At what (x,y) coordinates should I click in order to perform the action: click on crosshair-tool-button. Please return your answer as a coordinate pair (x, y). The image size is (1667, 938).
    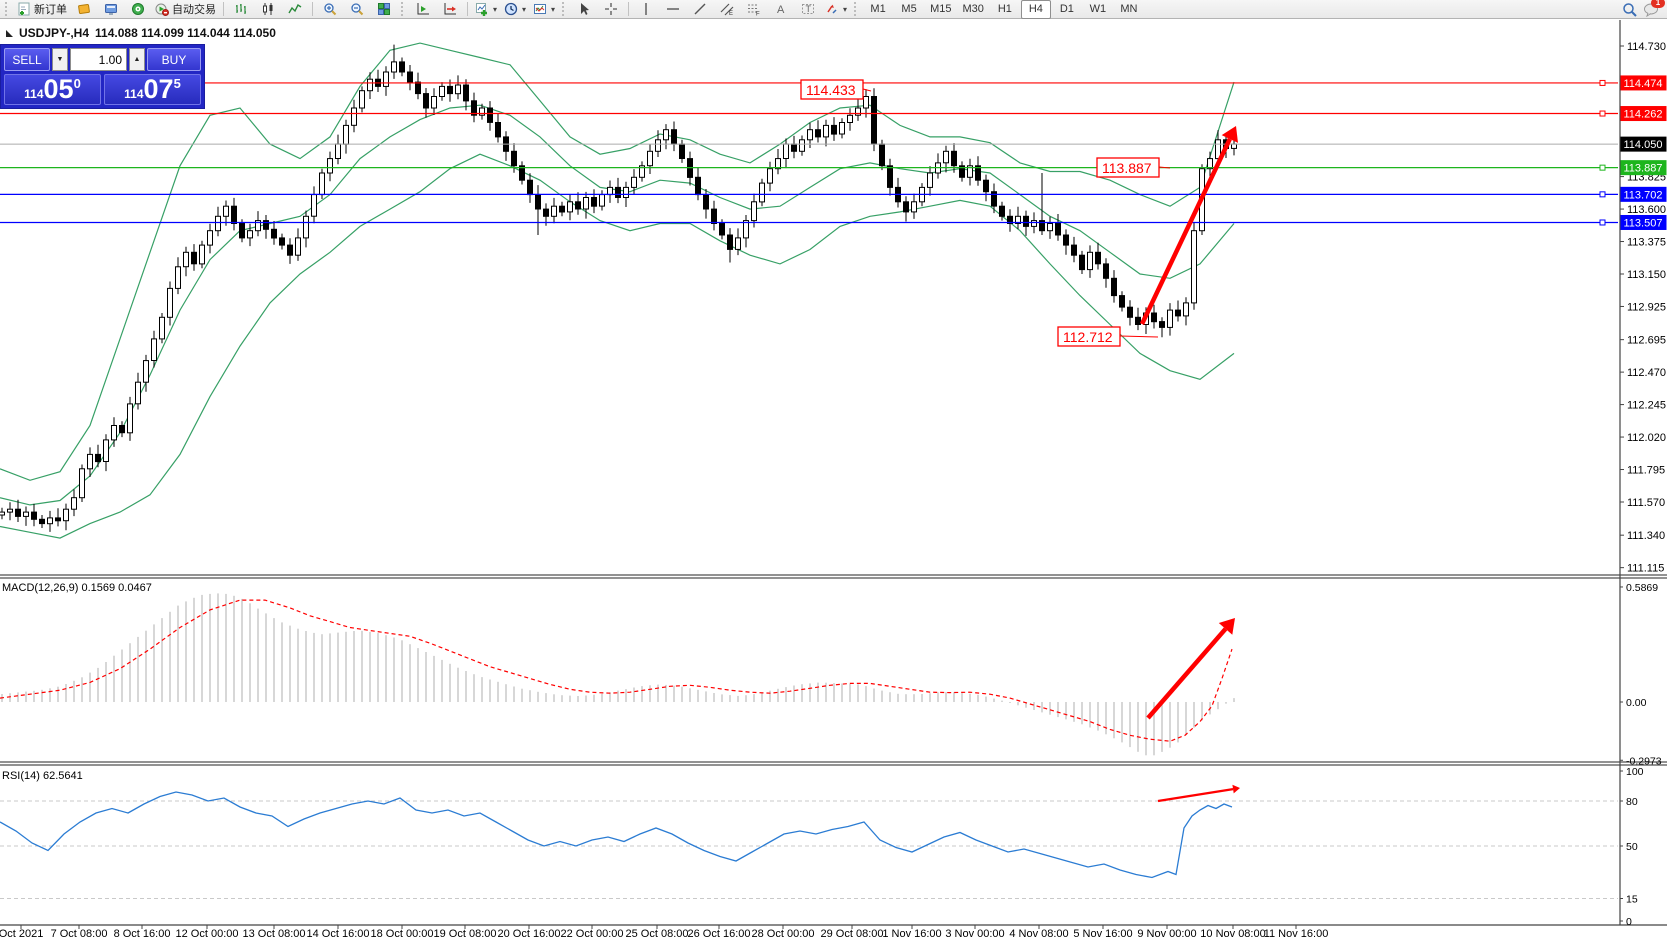
    Looking at the image, I should click on (611, 9).